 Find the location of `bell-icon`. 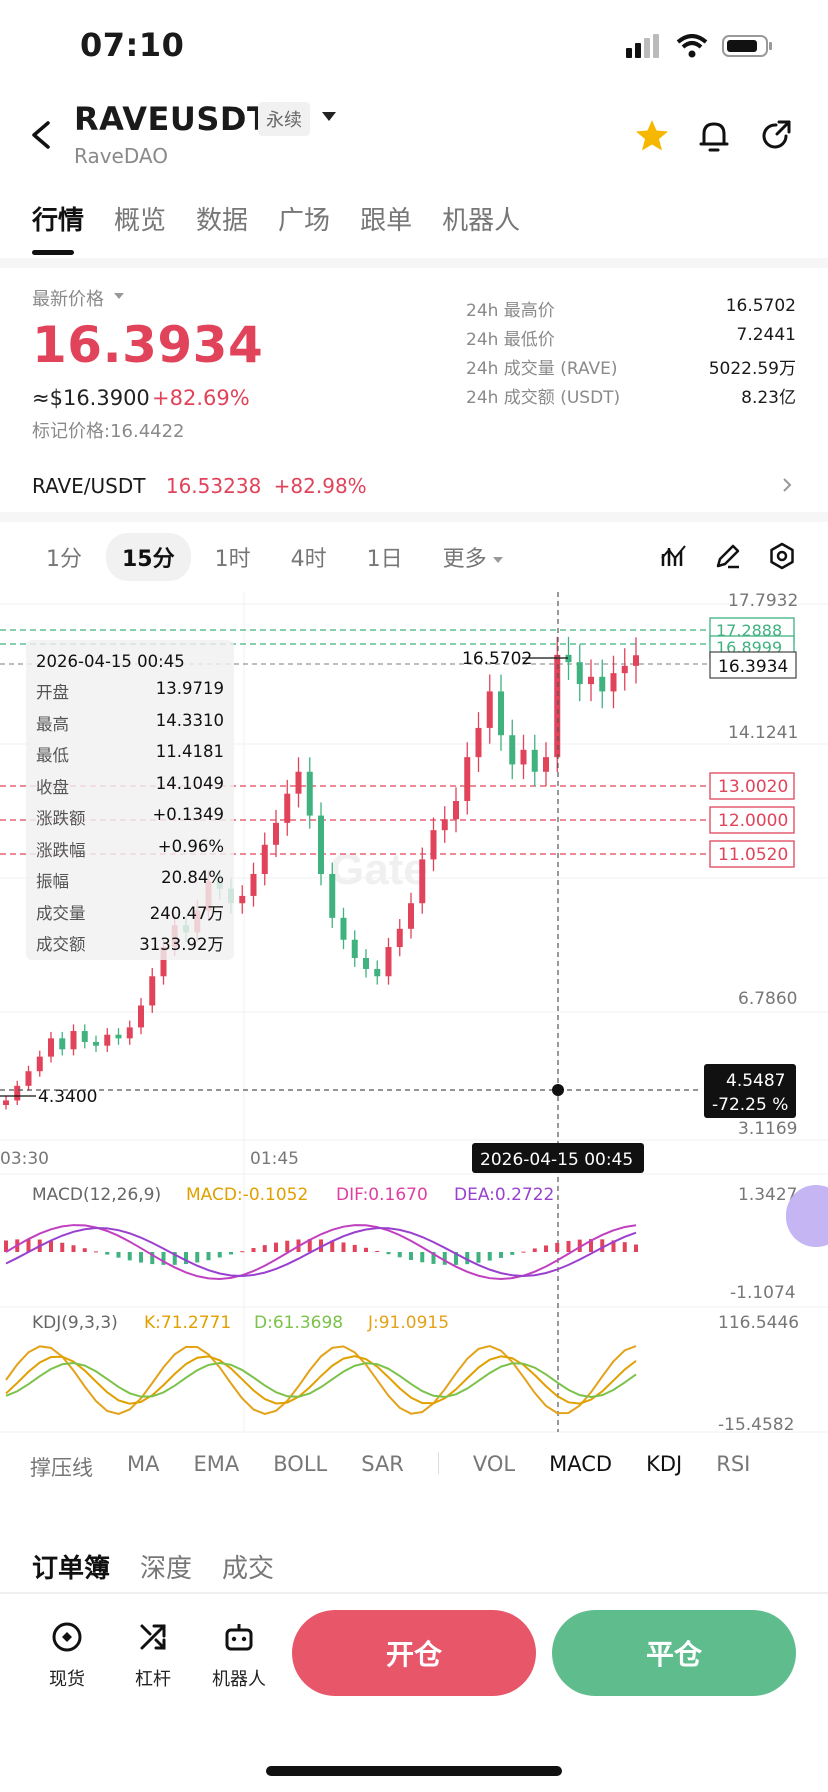

bell-icon is located at coordinates (714, 136).